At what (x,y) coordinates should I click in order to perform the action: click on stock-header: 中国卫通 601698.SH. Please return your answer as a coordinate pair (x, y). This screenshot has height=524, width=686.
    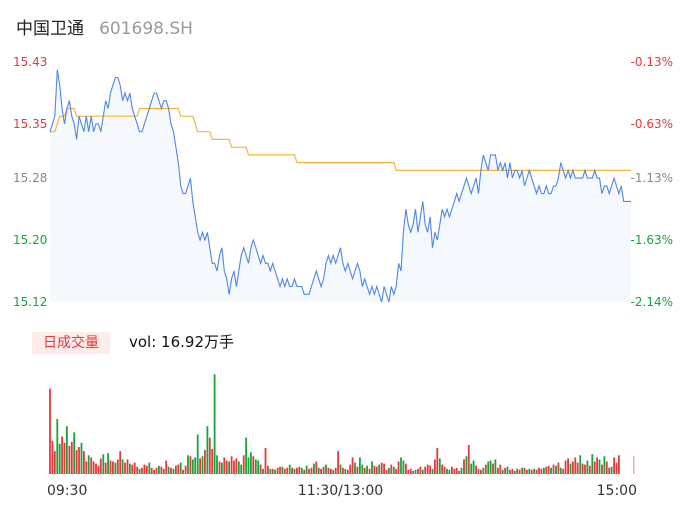
    Looking at the image, I should click on (104, 27).